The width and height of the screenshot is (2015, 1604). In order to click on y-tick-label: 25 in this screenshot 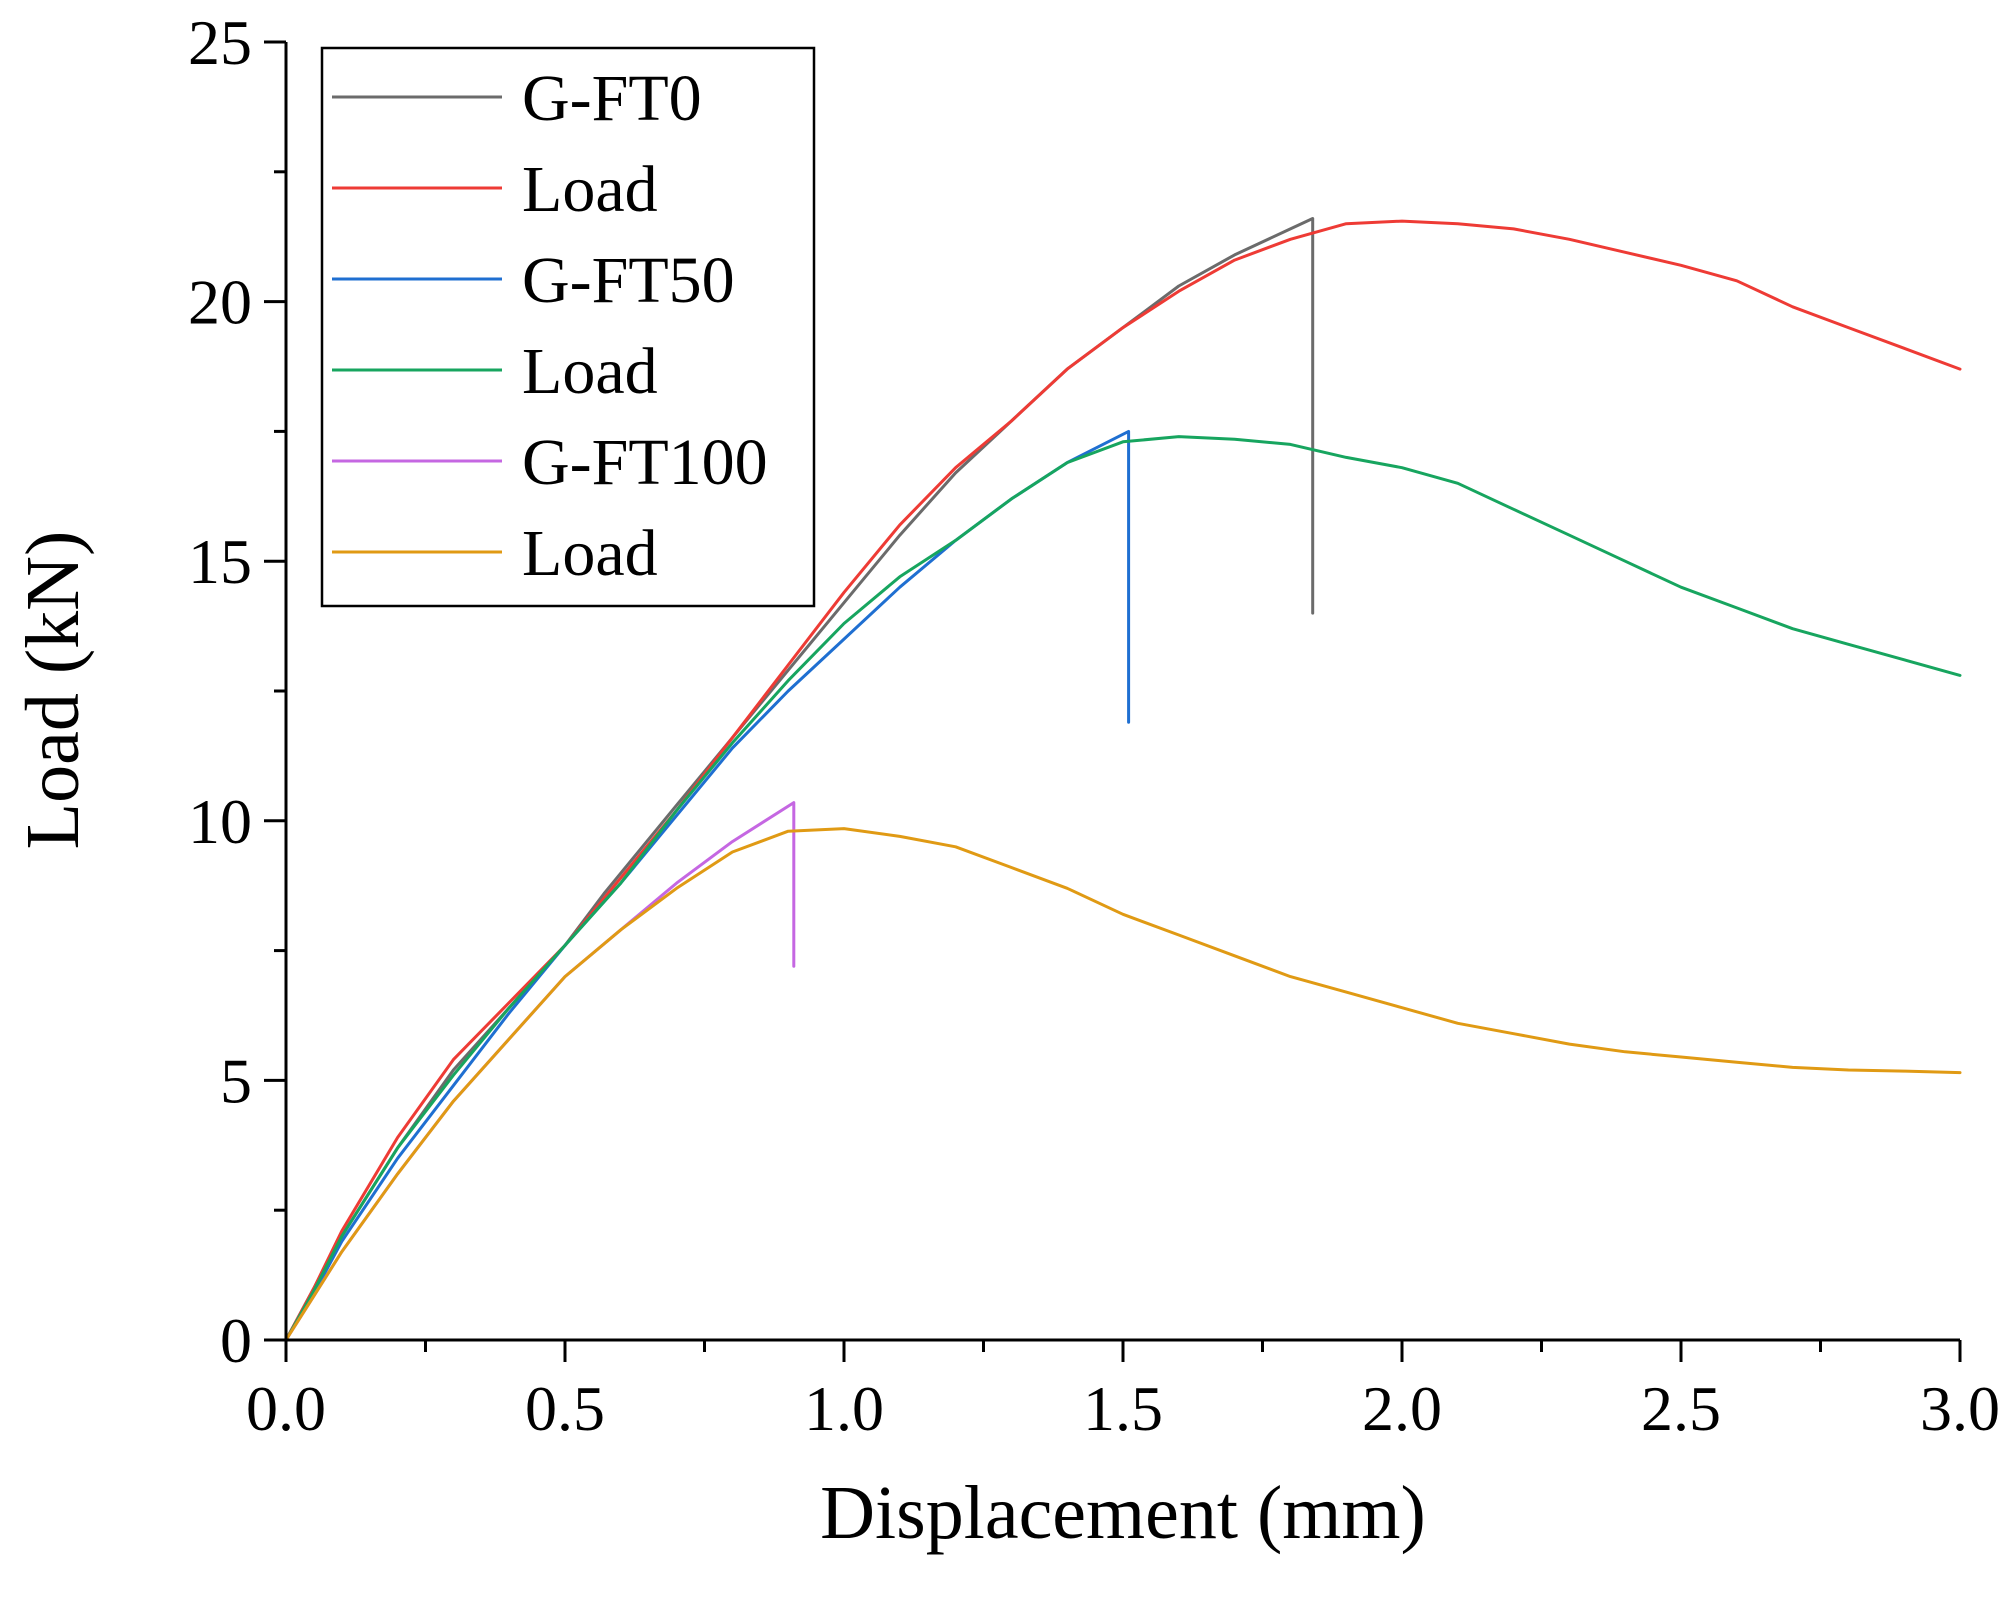, I will do `click(220, 42)`.